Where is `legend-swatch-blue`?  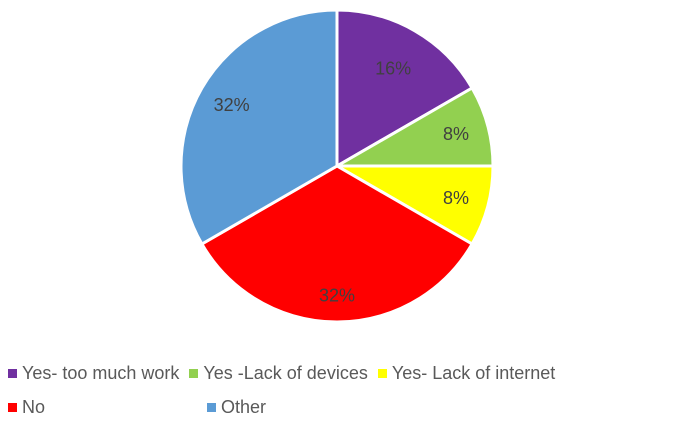 legend-swatch-blue is located at coordinates (211, 407).